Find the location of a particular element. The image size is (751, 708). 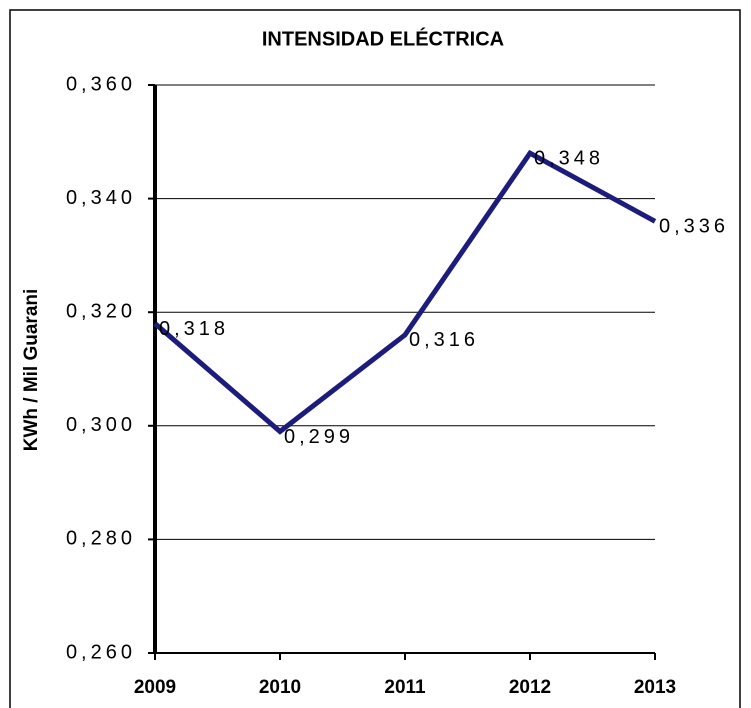

data-label: 0,336 is located at coordinates (694, 227).